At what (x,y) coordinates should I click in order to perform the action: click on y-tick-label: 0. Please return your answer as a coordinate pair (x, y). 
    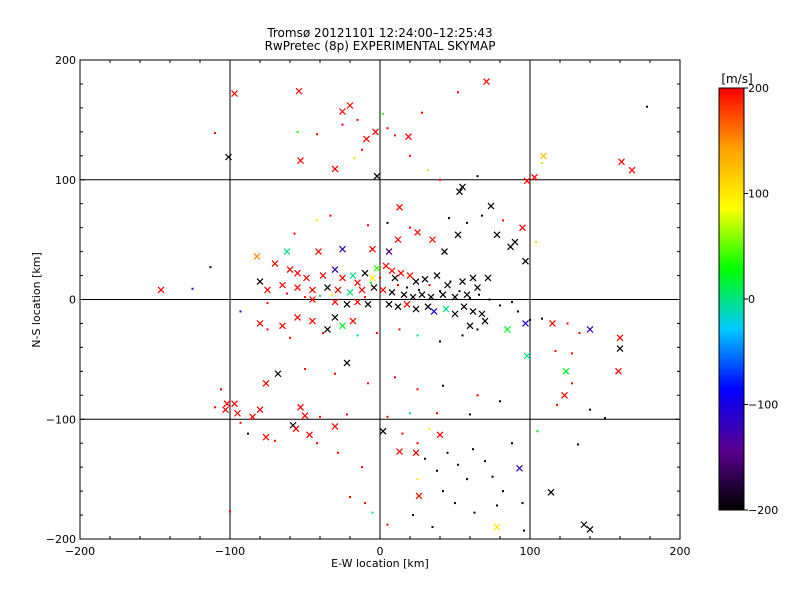
    Looking at the image, I should click on (72, 300).